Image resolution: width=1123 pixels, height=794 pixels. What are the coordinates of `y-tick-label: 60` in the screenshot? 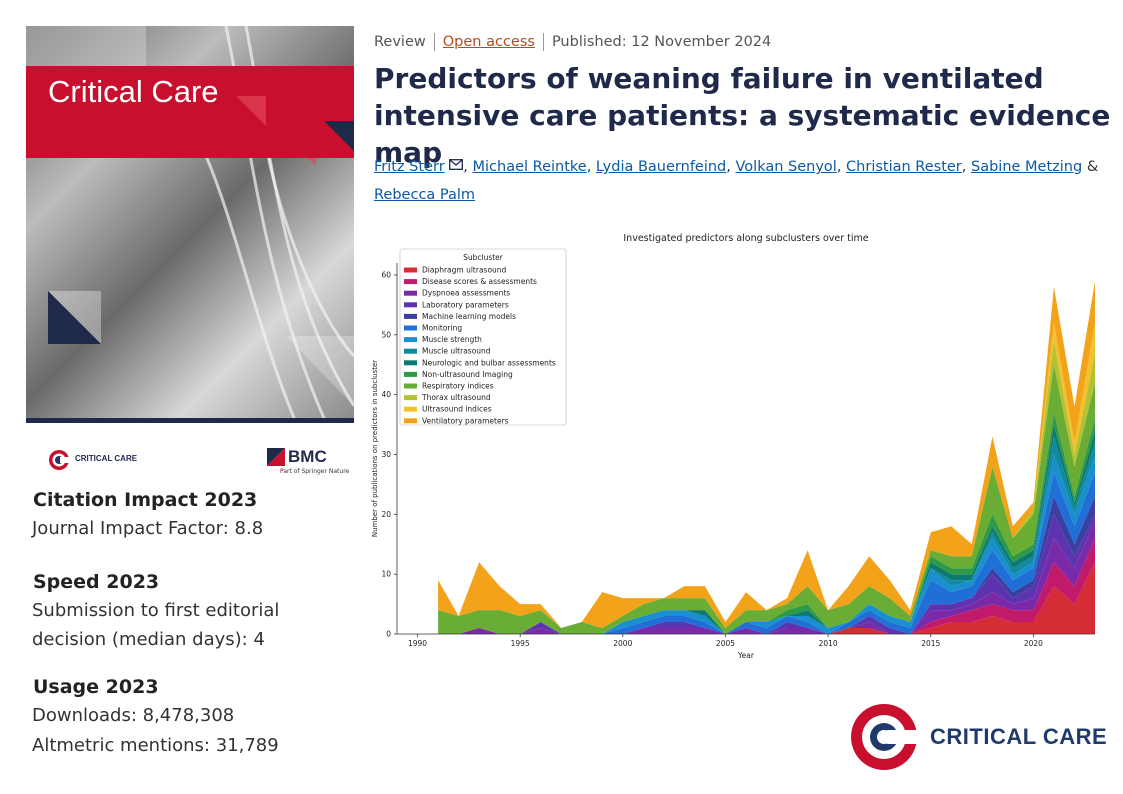 It's located at (386, 274).